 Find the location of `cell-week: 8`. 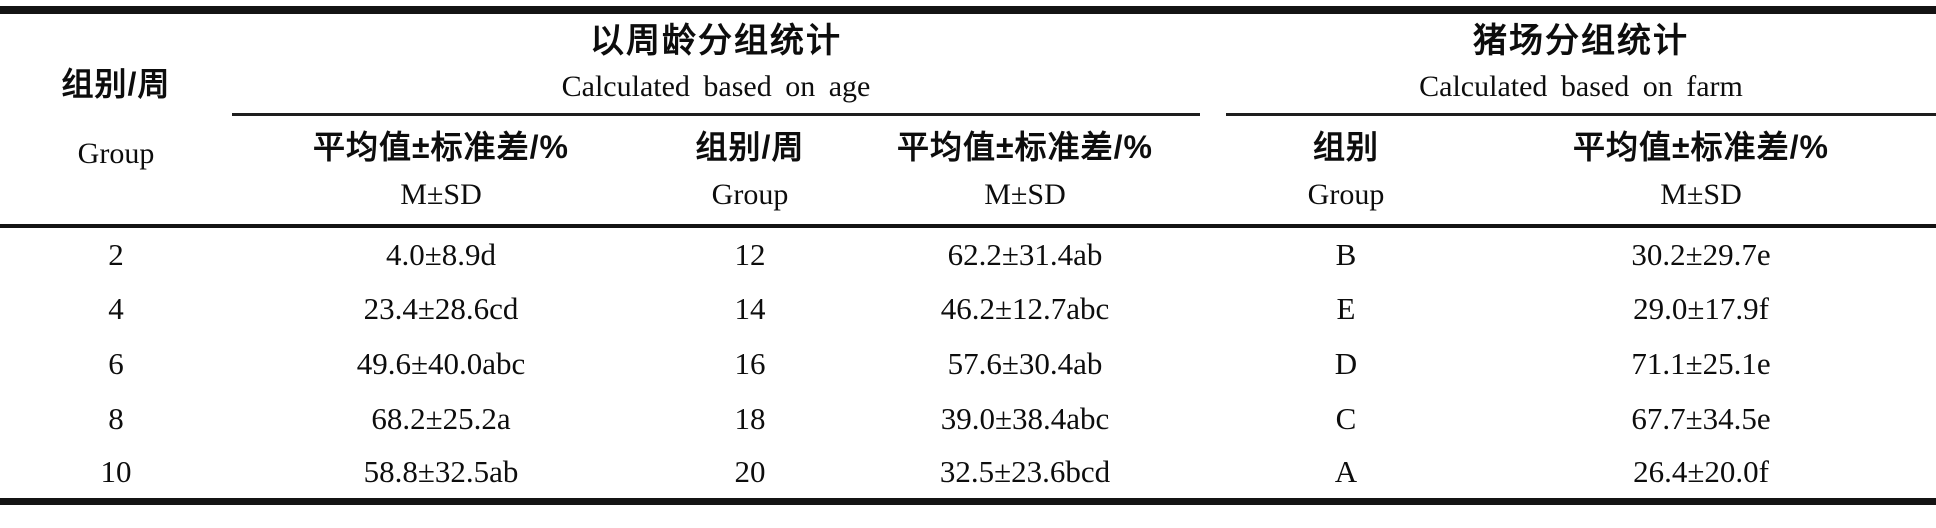

cell-week: 8 is located at coordinates (116, 418).